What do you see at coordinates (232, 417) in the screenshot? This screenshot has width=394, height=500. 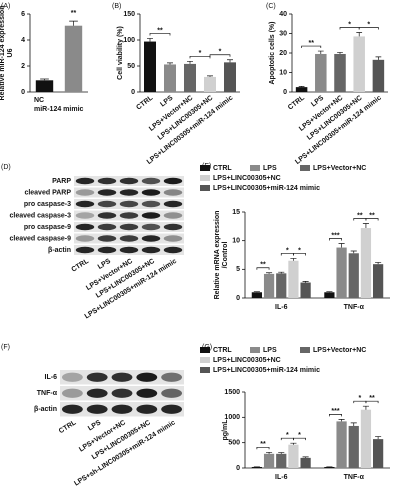 I see `y-tick-label: 1000` at bounding box center [232, 417].